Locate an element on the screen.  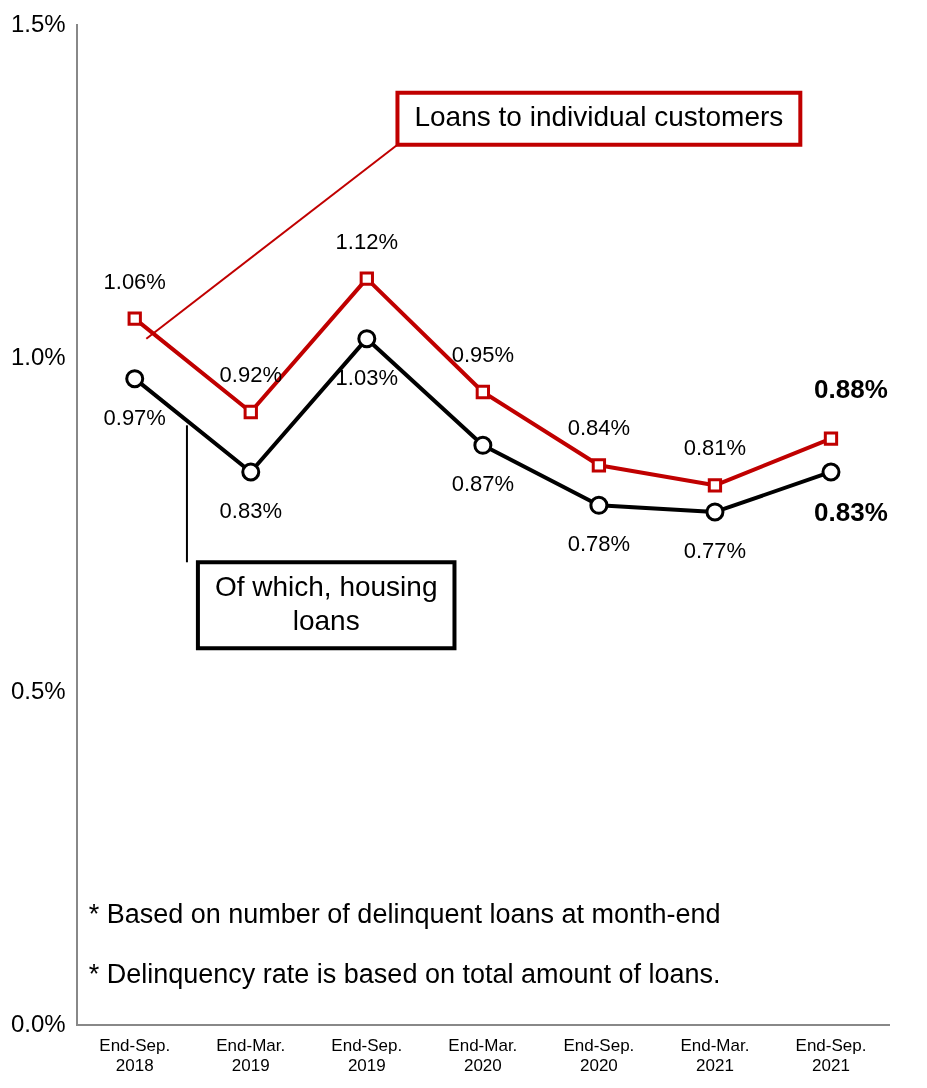
data-label: 0.87% is located at coordinates (483, 484).